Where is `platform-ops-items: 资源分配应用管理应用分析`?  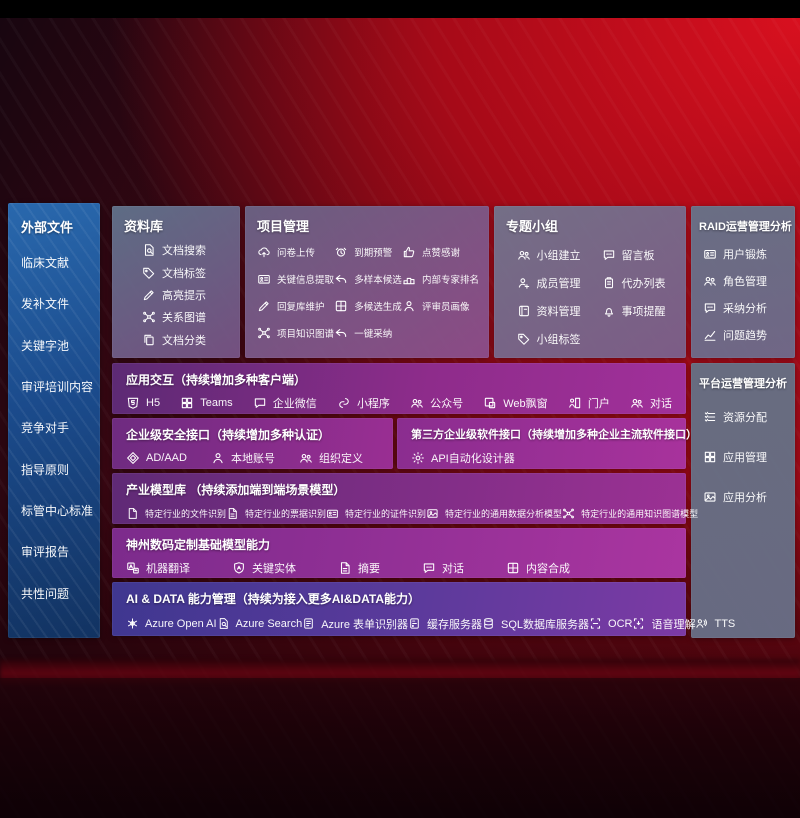 platform-ops-items: 资源分配应用管理应用分析 is located at coordinates (743, 457).